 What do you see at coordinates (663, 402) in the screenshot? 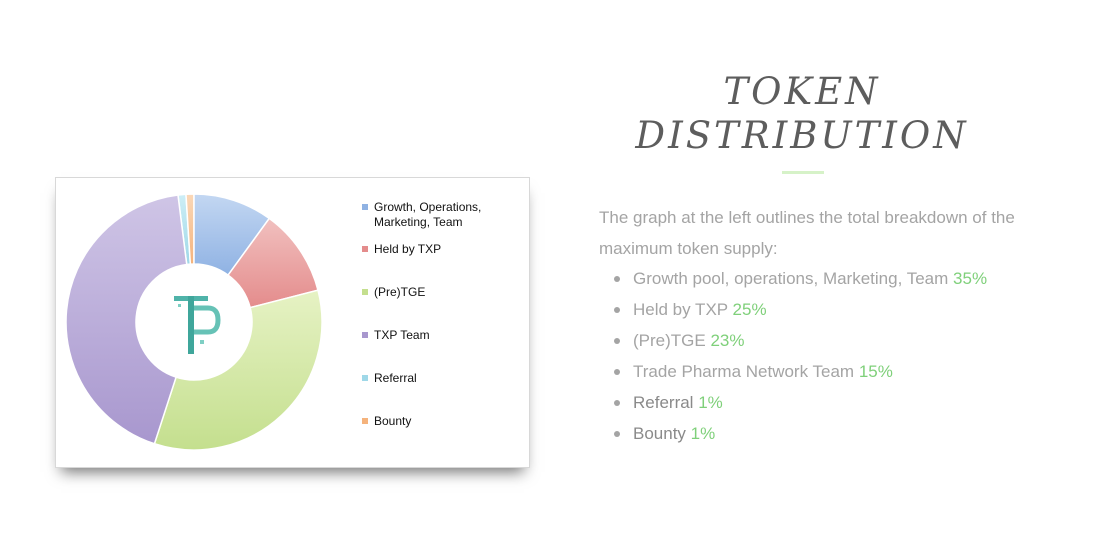
I see `item-label: Referral` at bounding box center [663, 402].